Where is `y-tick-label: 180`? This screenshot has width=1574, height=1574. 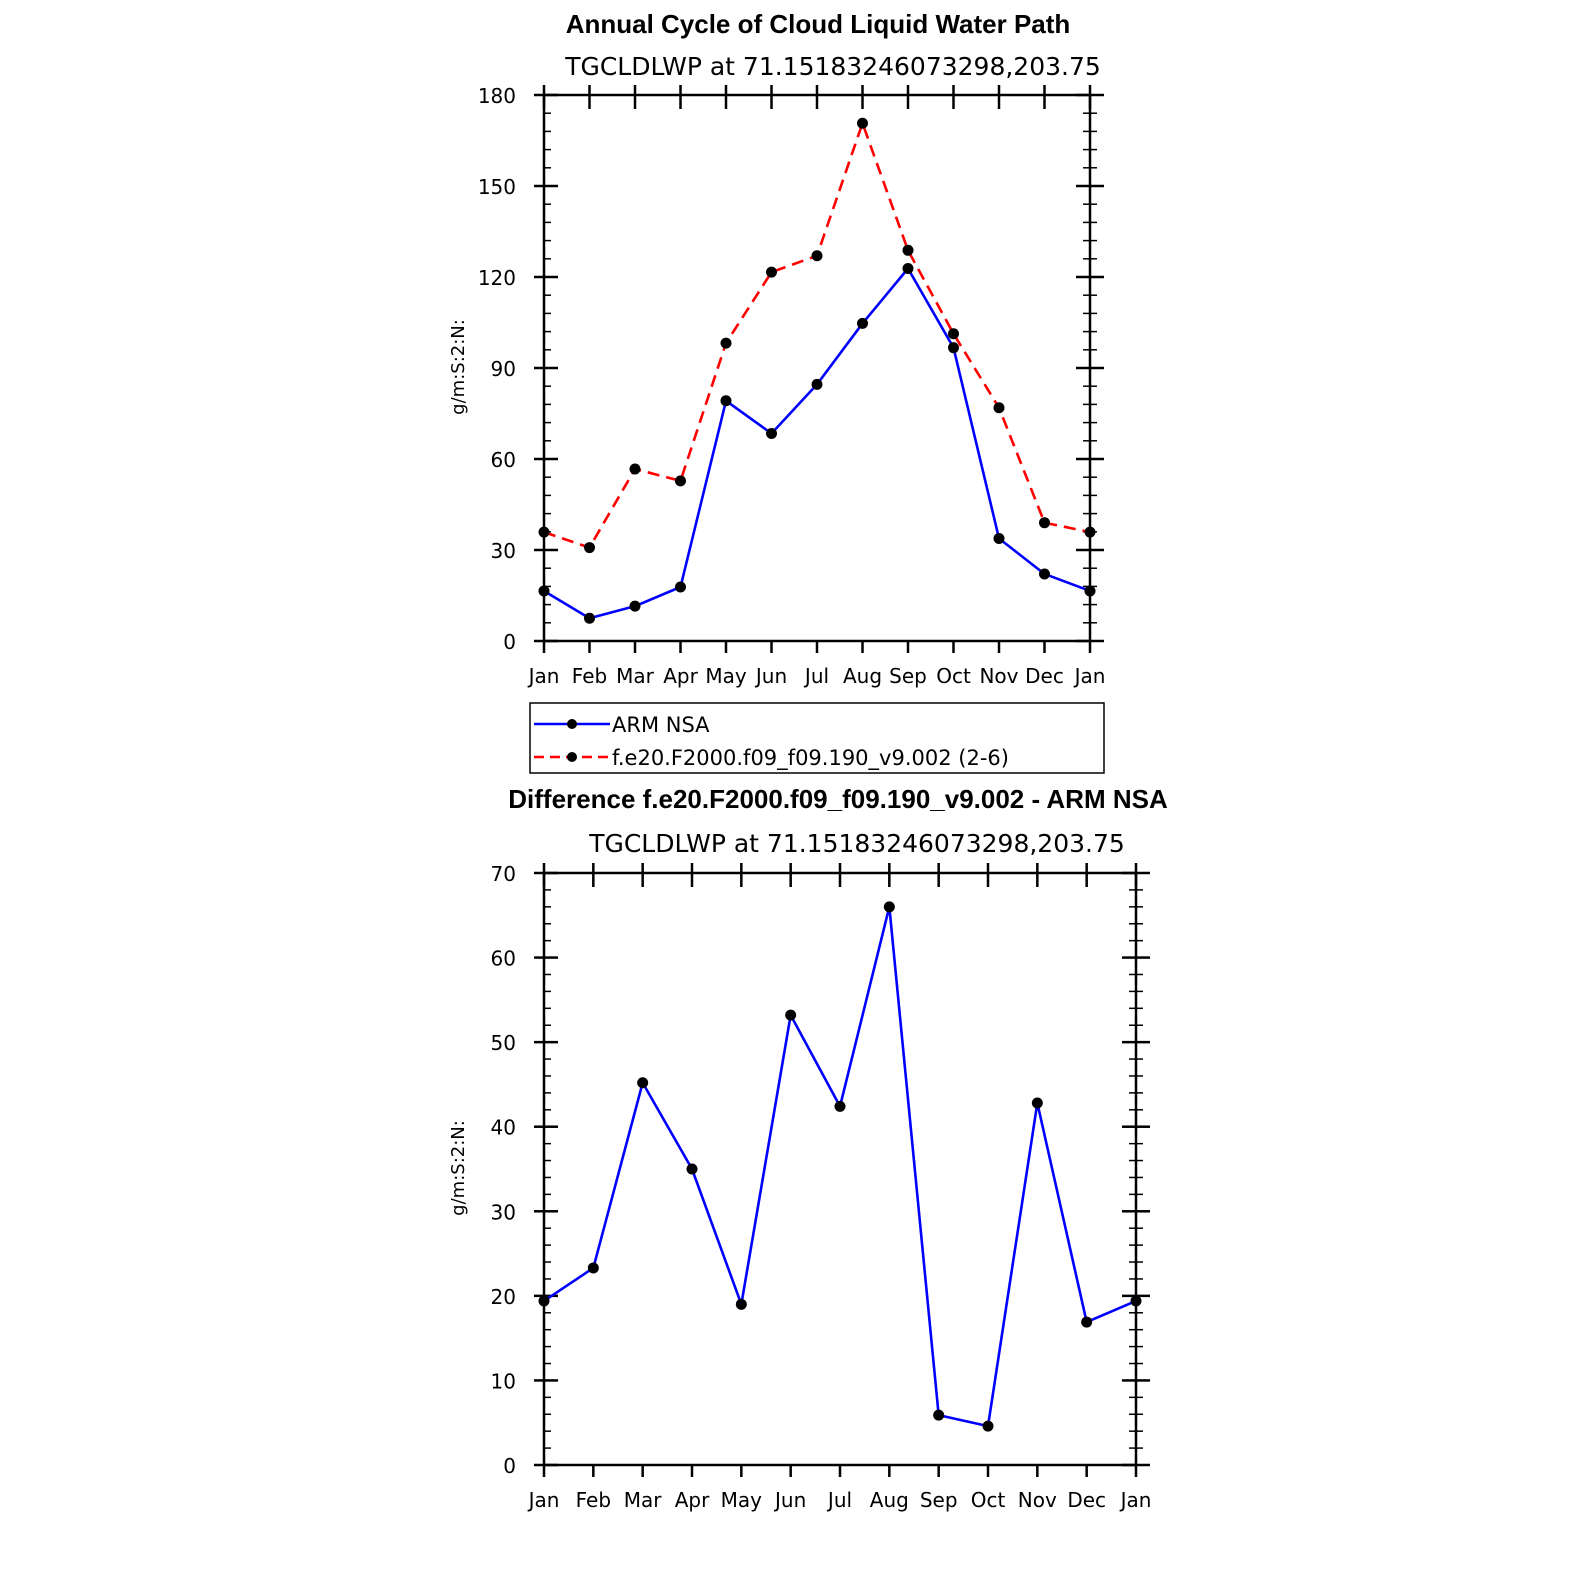 y-tick-label: 180 is located at coordinates (497, 96).